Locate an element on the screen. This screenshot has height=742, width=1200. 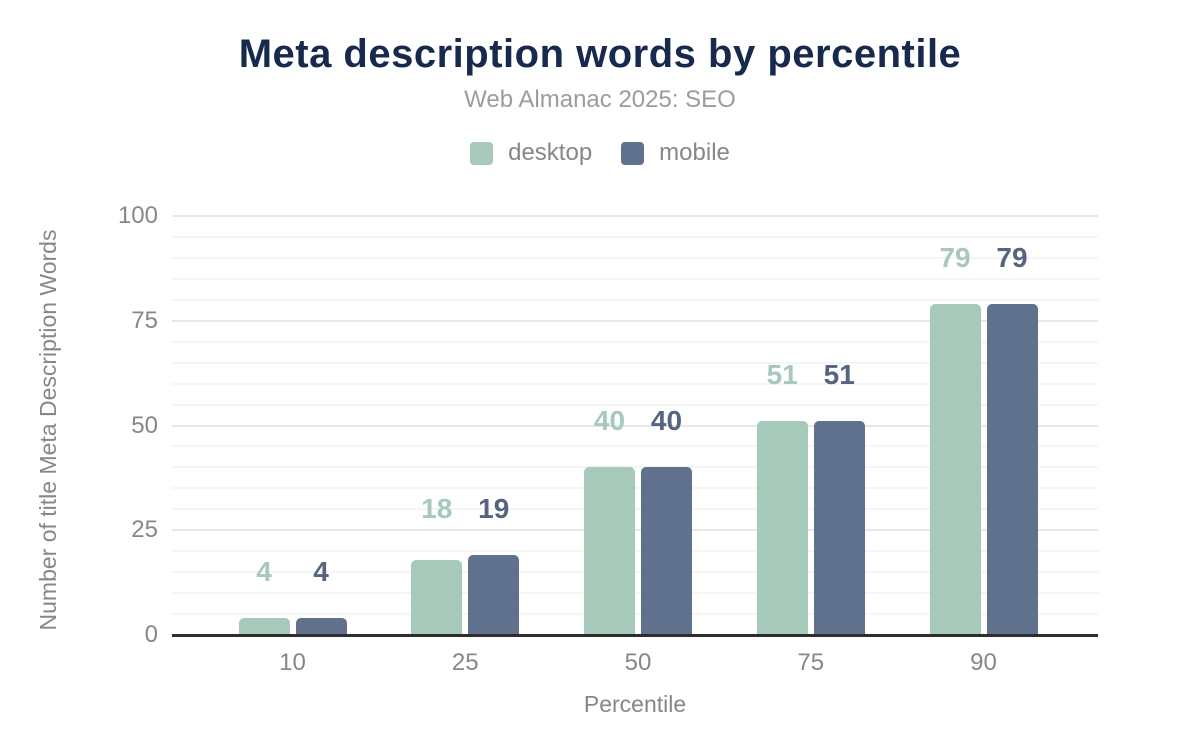
legend-label-desktop: desktop is located at coordinates (550, 152).